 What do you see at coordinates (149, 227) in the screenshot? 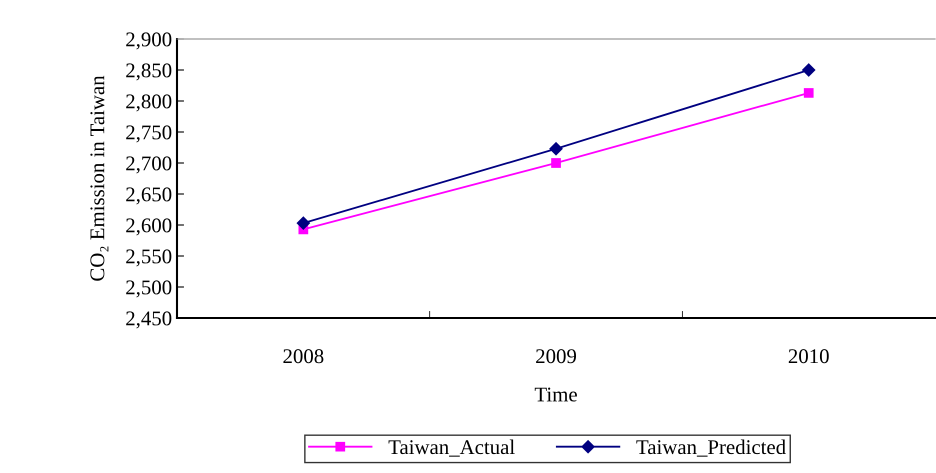
I see `y-tick-label: 2,600` at bounding box center [149, 227].